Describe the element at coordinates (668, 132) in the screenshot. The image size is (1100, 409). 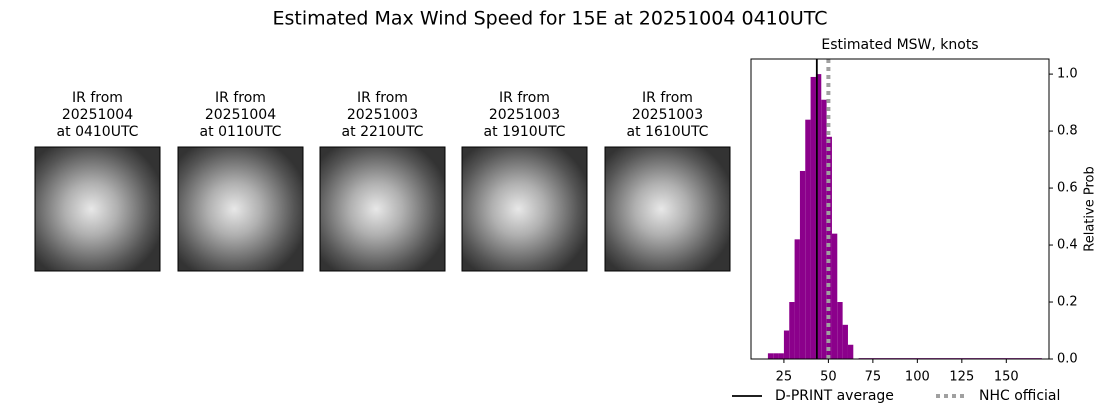
I see `panel-label: at 1610UTC` at that location.